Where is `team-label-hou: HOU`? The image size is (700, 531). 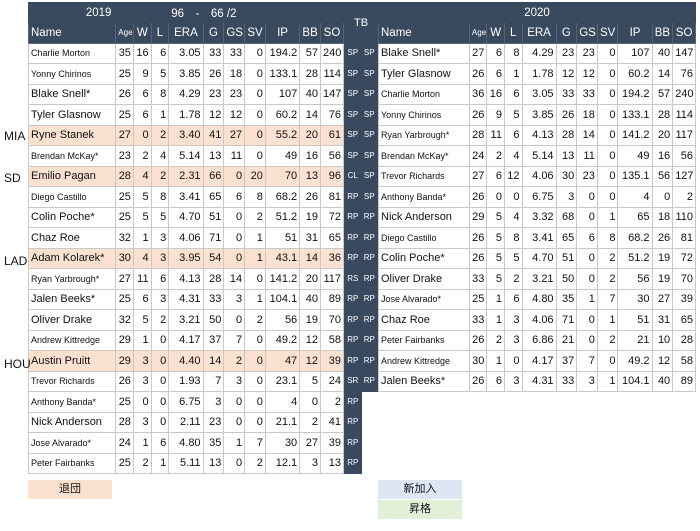 team-label-hou: HOU is located at coordinates (17, 364).